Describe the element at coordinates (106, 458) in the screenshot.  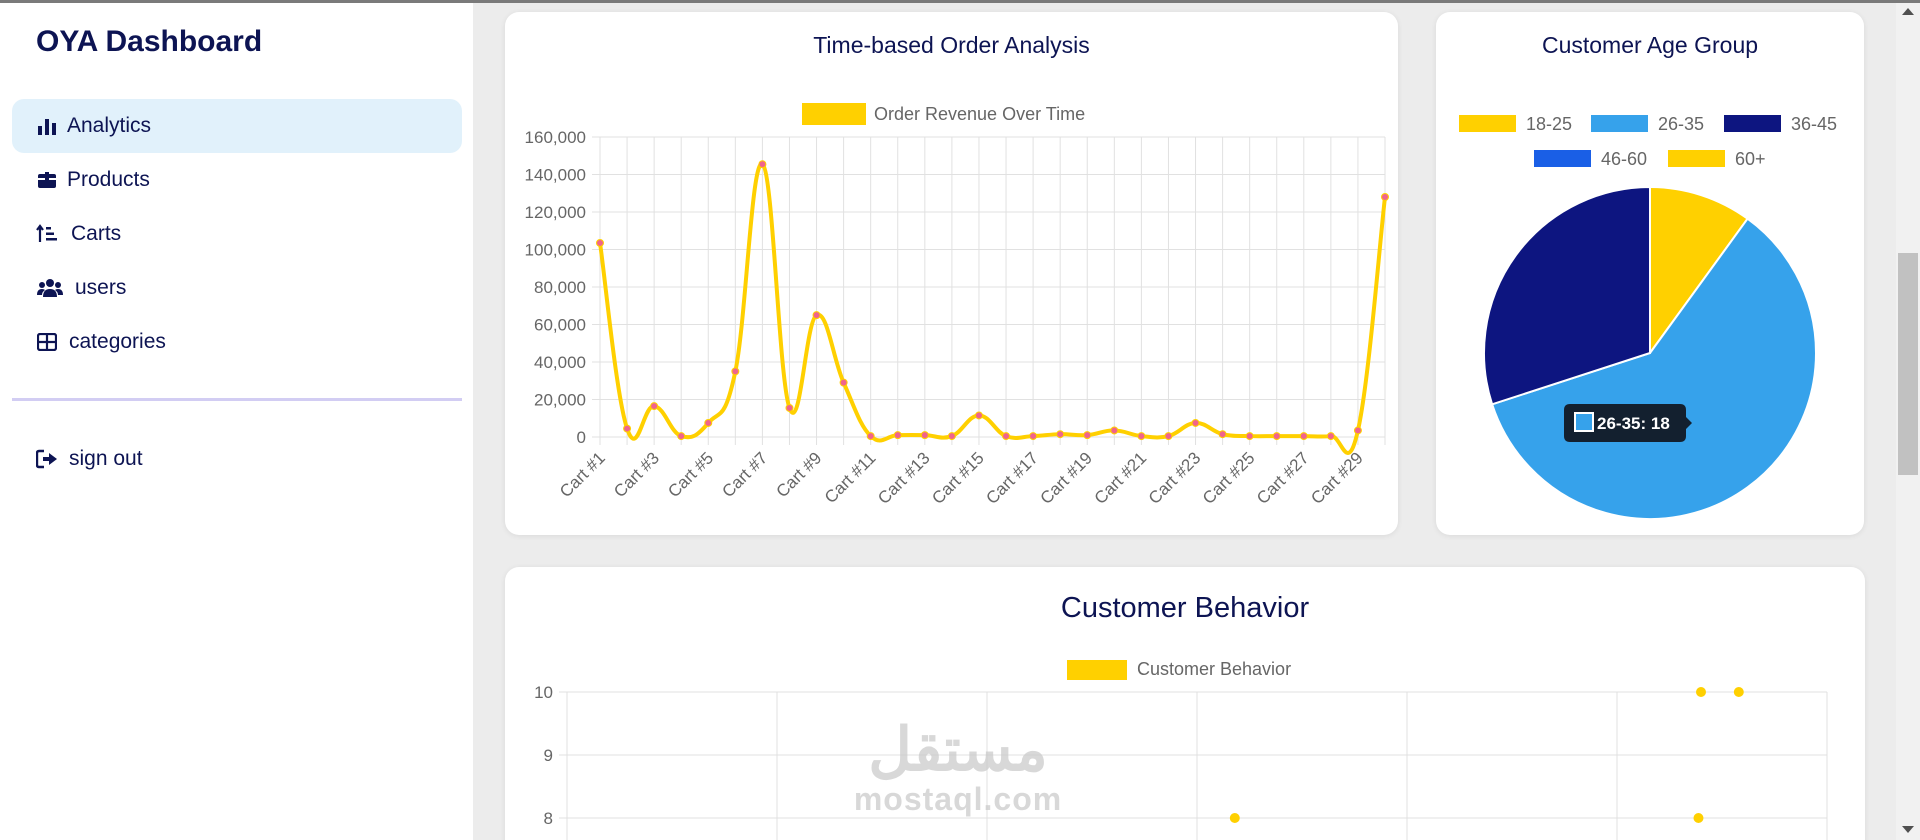
I see `sign-out-label: sign out` at that location.